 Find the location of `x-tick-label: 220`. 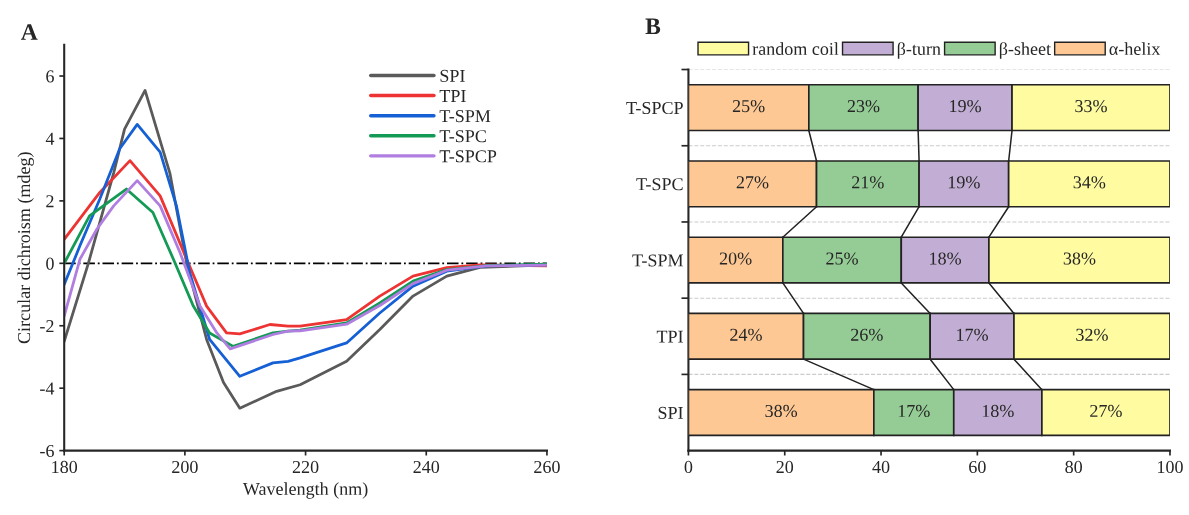

x-tick-label: 220 is located at coordinates (305, 467).